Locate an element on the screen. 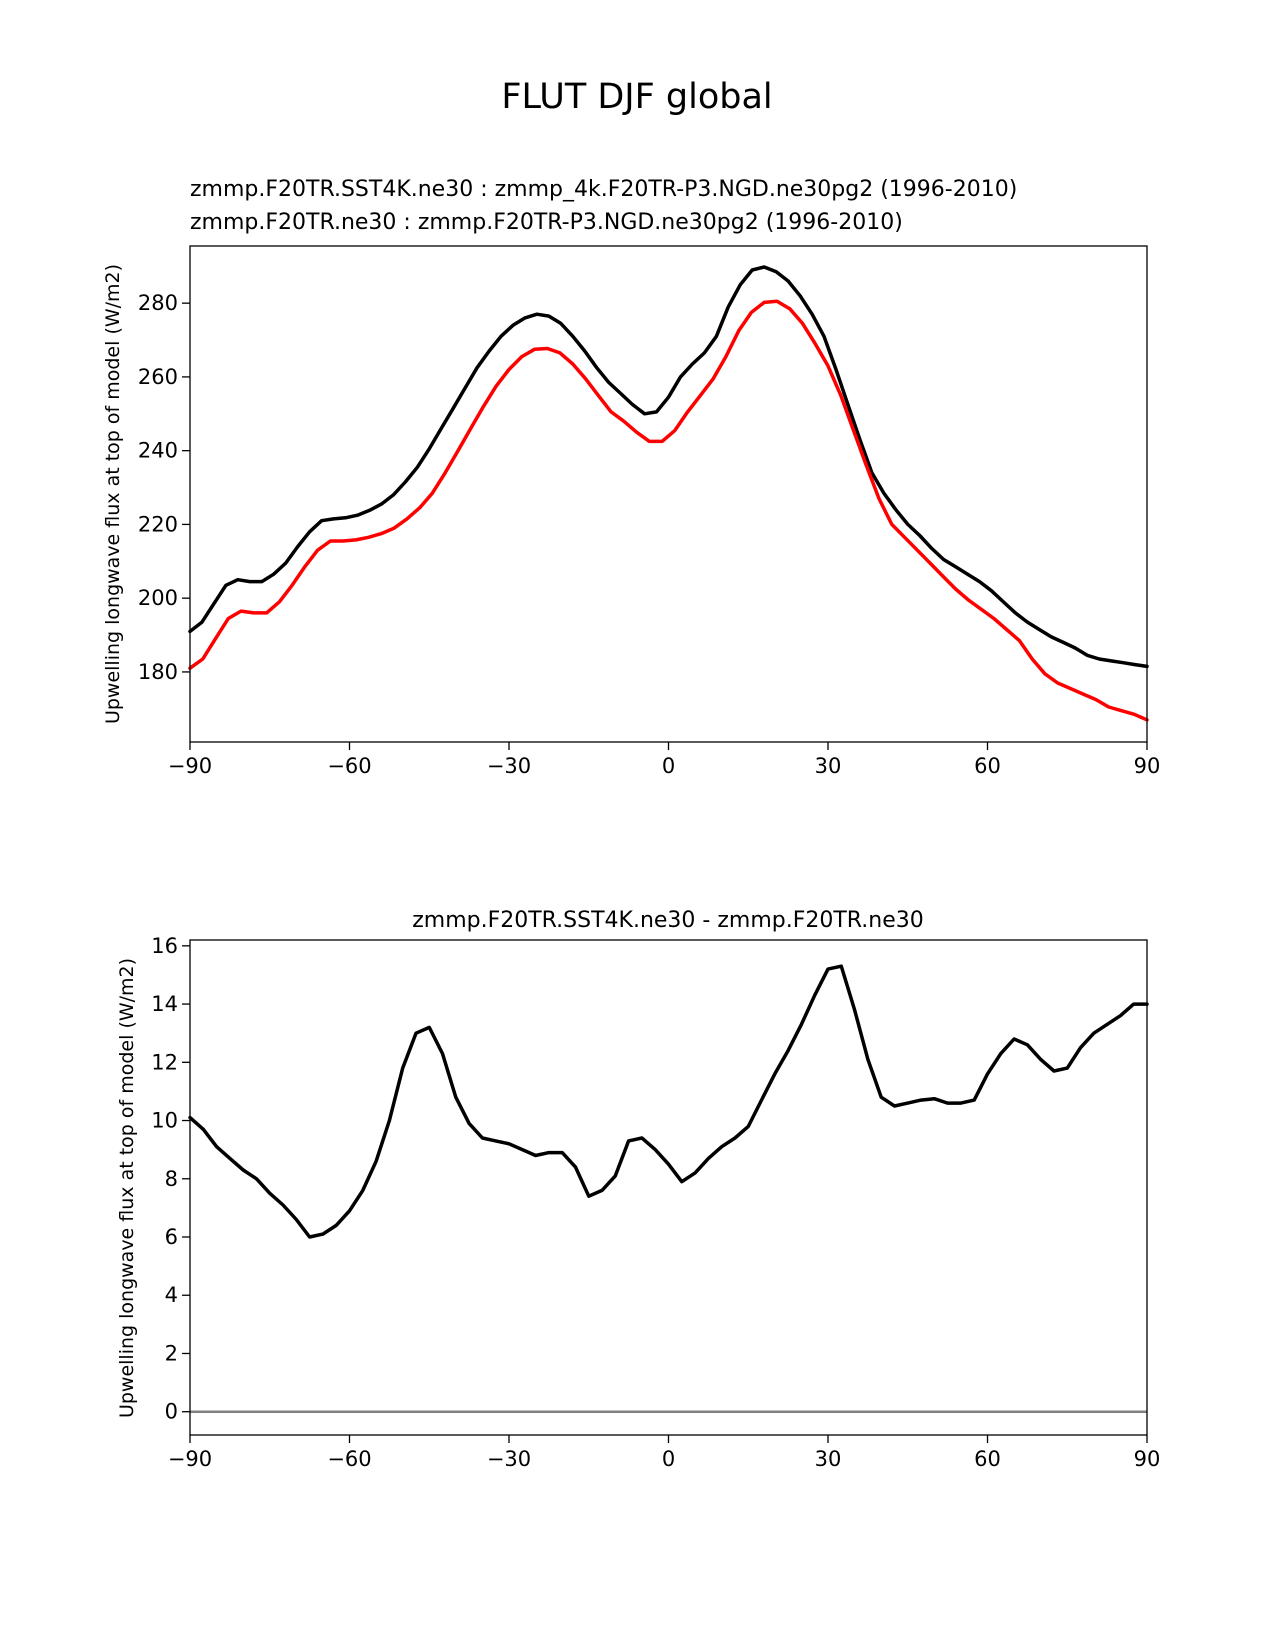 Image resolution: width=1275 pixels, height=1650 pixels. bottom-panel-ytick-label: 16 is located at coordinates (164, 946).